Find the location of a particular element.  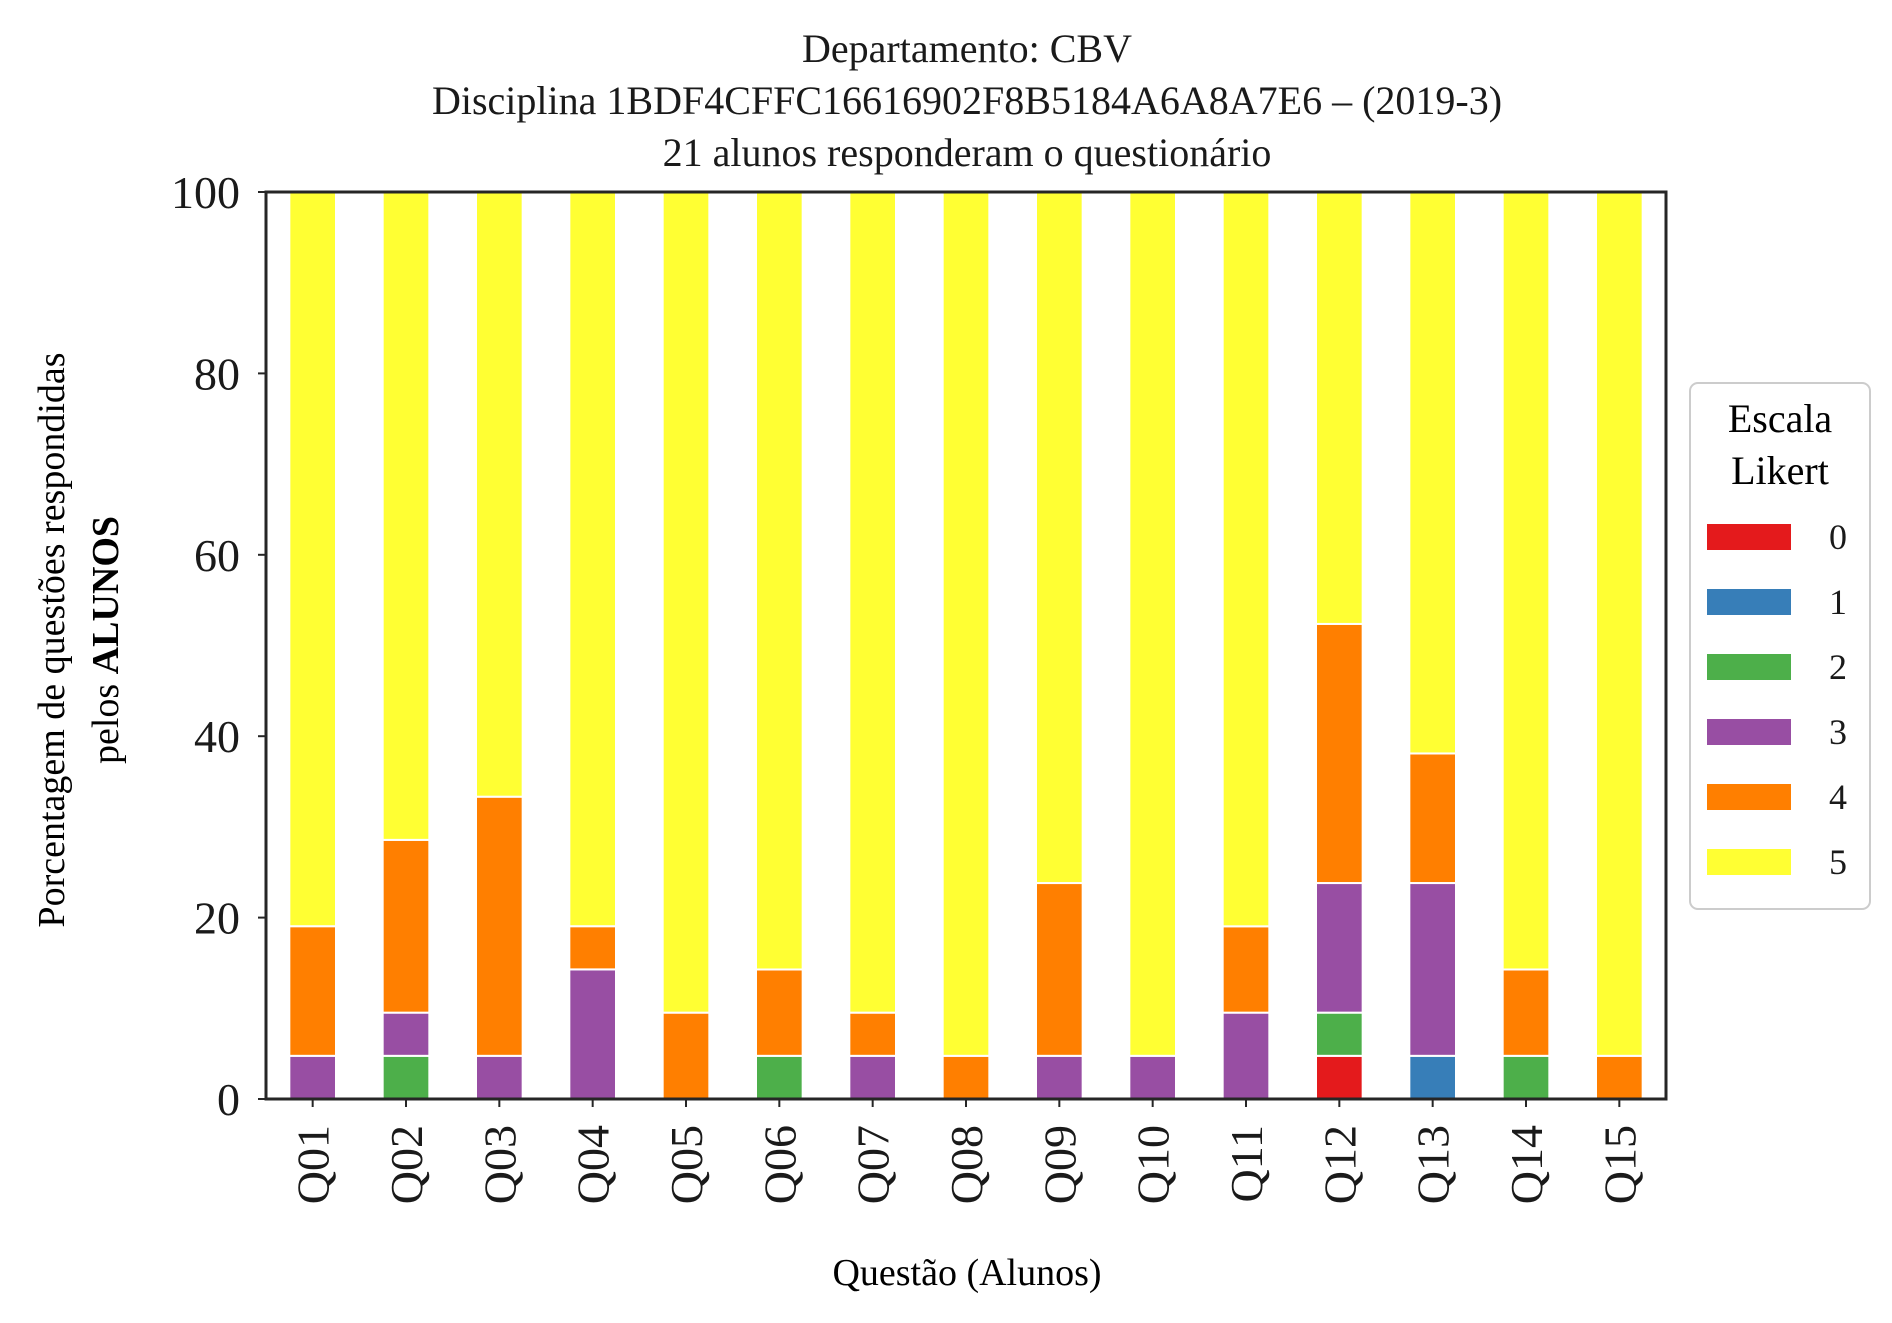

x-tick-label-q04: Q04 is located at coordinates (593, 1164).